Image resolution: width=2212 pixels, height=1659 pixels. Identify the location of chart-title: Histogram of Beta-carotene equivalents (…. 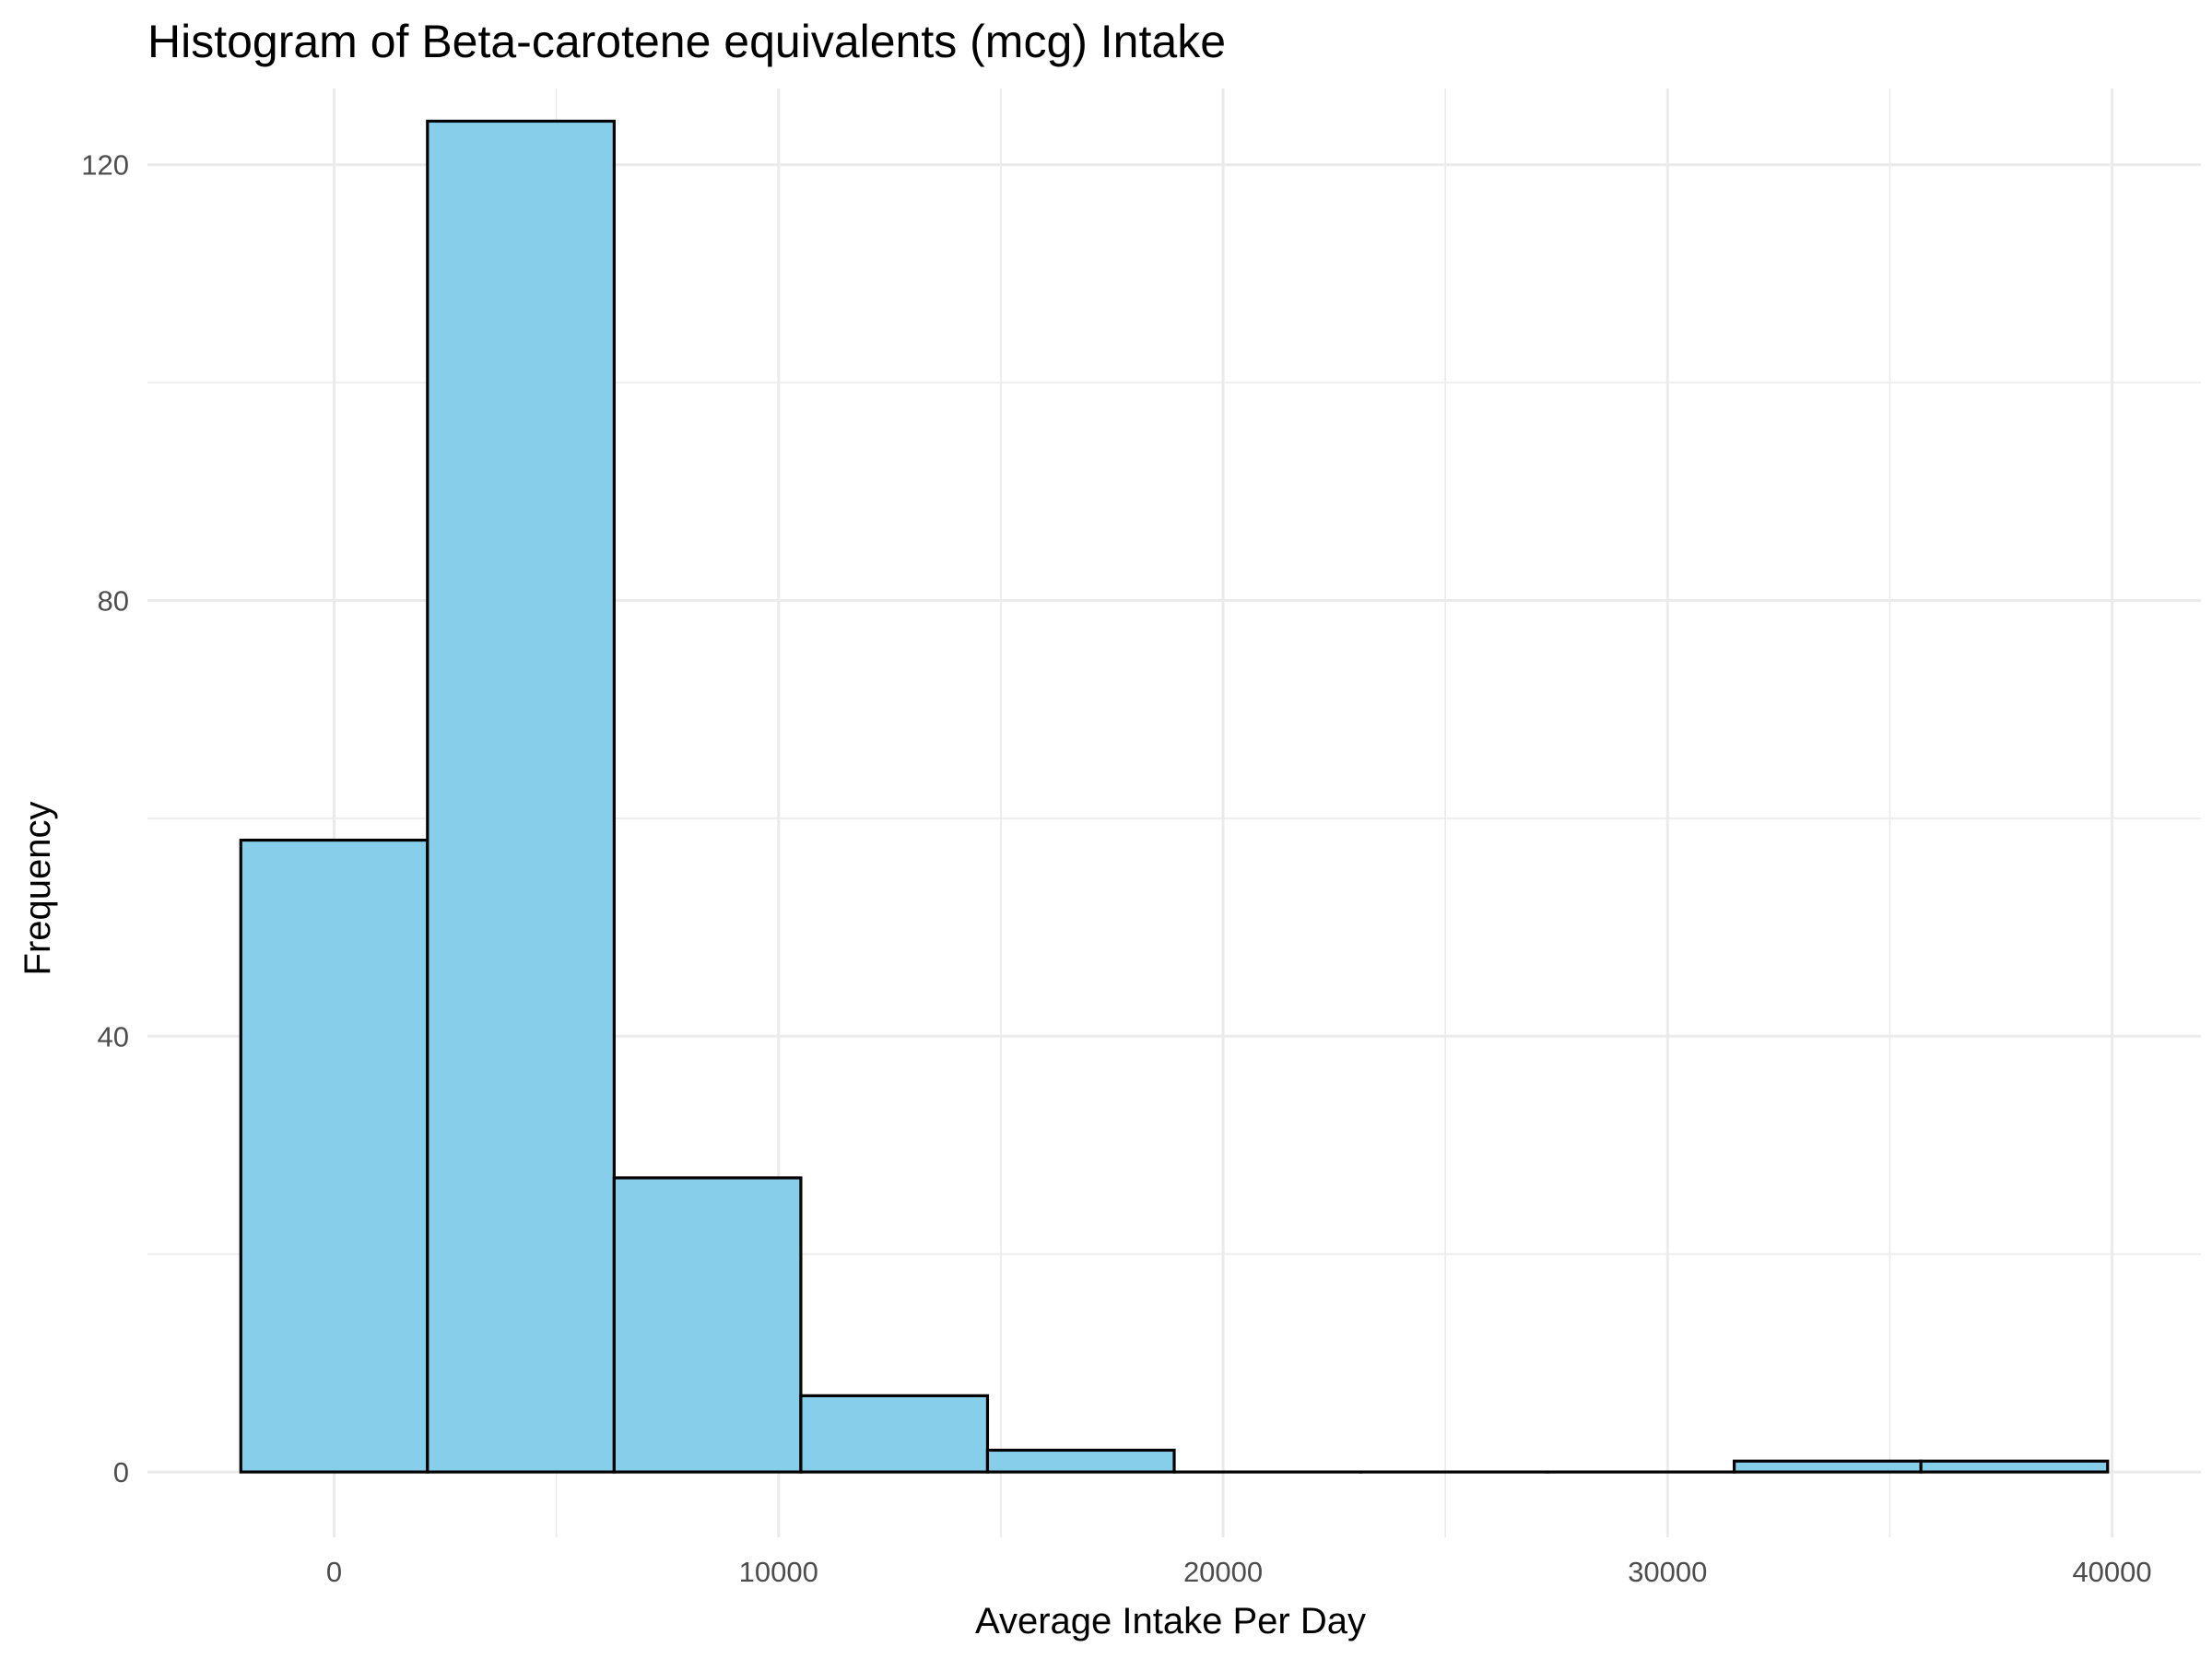
(686, 41).